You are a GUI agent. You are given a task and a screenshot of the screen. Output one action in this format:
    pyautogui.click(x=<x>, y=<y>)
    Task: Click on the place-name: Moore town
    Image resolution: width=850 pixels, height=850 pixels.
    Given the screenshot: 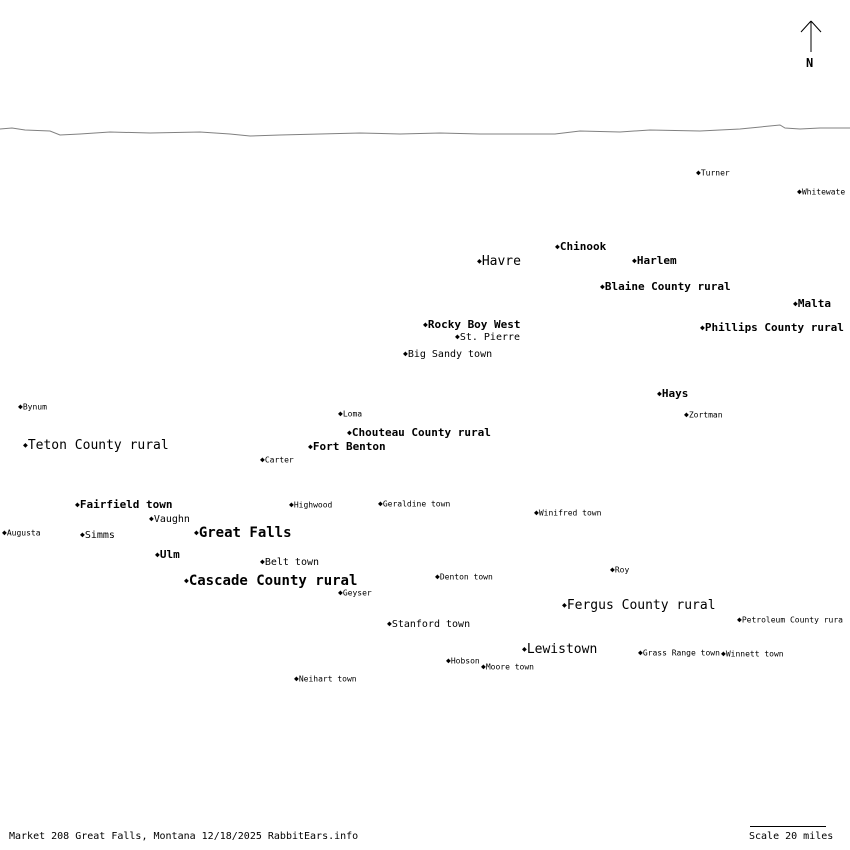 What is the action you would take?
    pyautogui.click(x=509, y=667)
    